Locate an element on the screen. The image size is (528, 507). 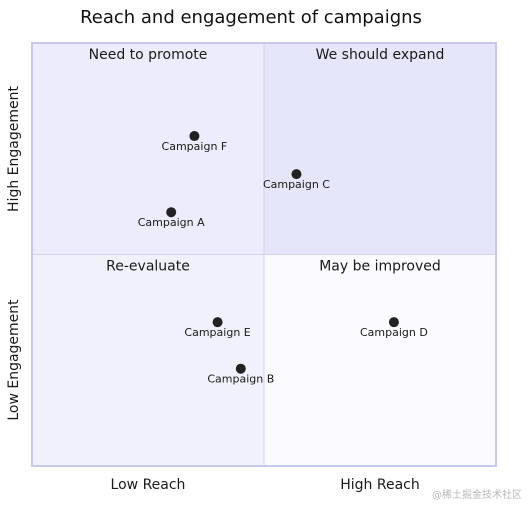
y-axis-high-label: High Engagement is located at coordinates (14, 149).